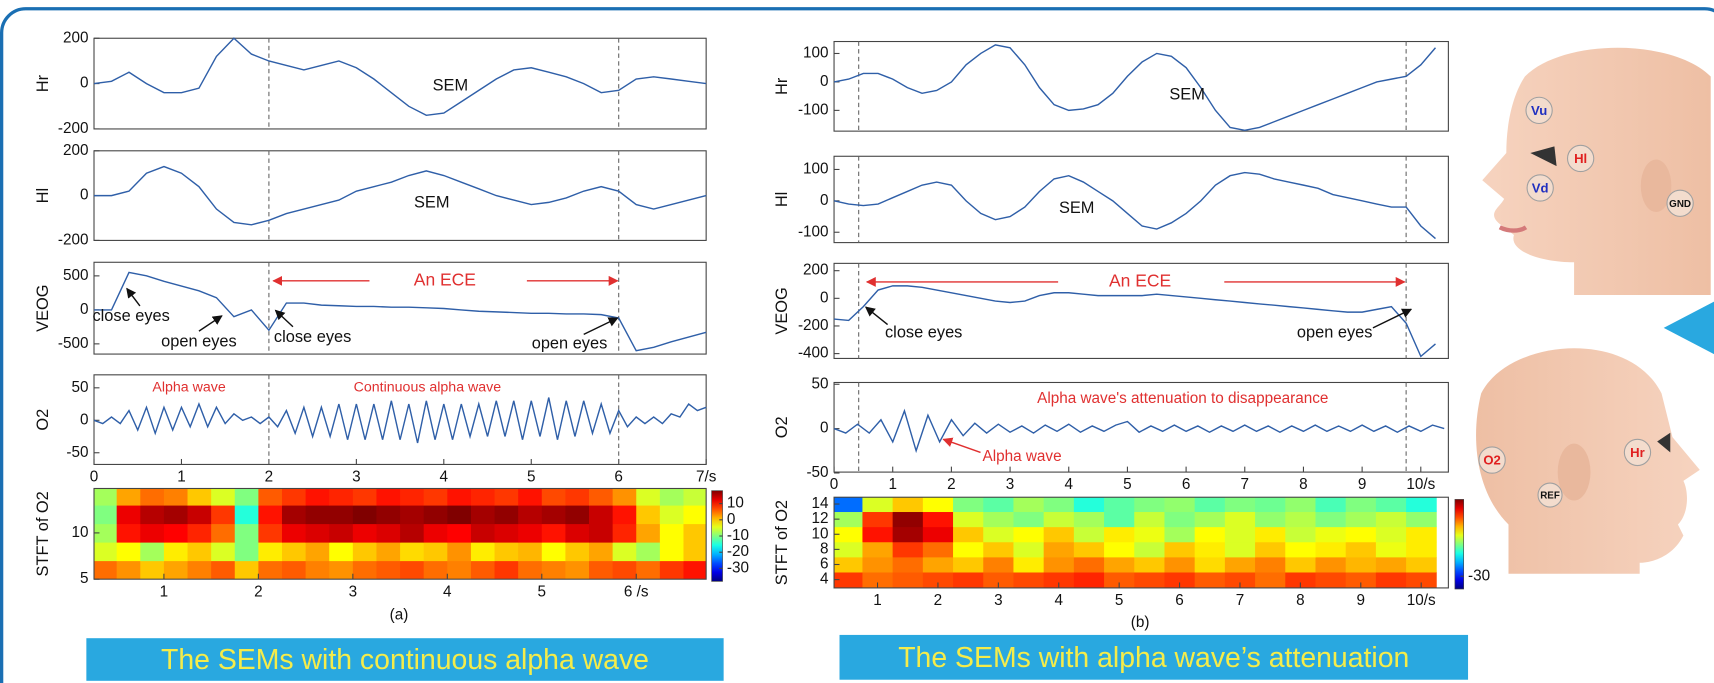 Image resolution: width=1714 pixels, height=683 pixels. Describe the element at coordinates (1303, 484) in the screenshot. I see `x-tick-label: 8` at that location.